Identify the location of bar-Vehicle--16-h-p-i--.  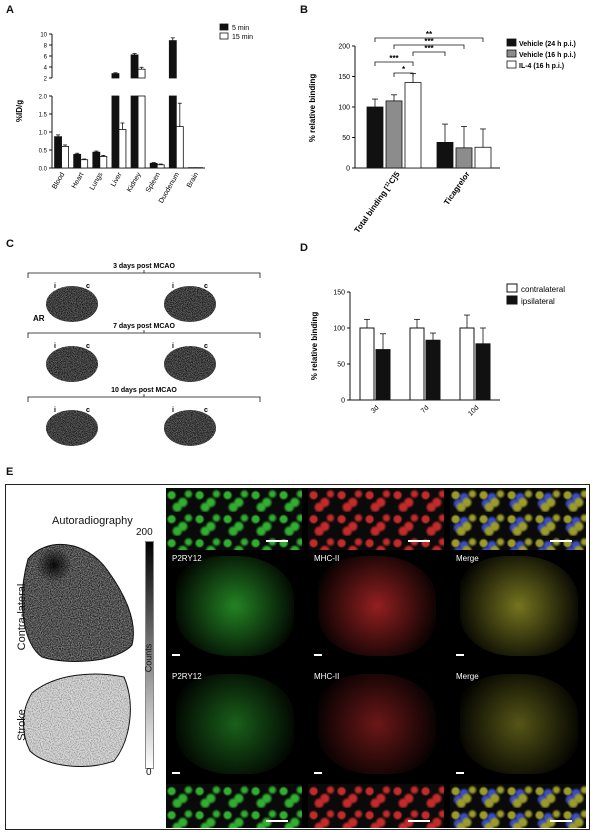
(394, 134).